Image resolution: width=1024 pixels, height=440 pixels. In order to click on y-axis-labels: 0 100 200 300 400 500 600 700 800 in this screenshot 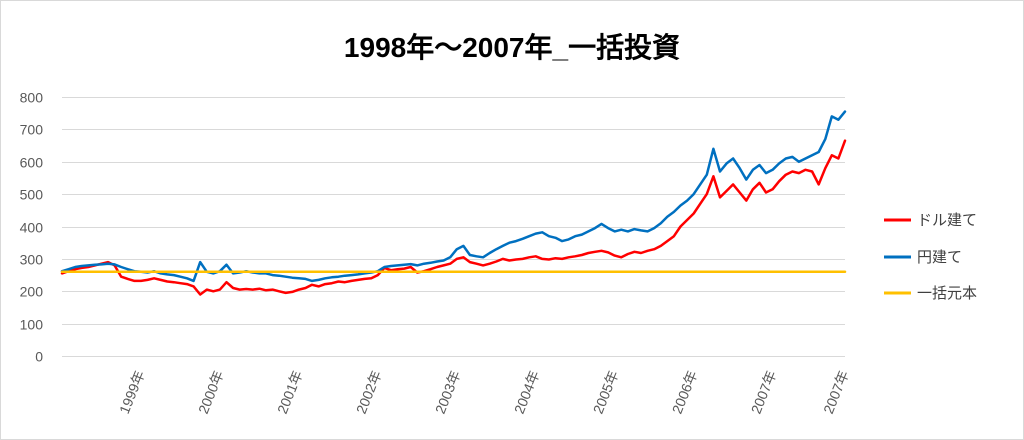, I will do `click(32, 227)`.